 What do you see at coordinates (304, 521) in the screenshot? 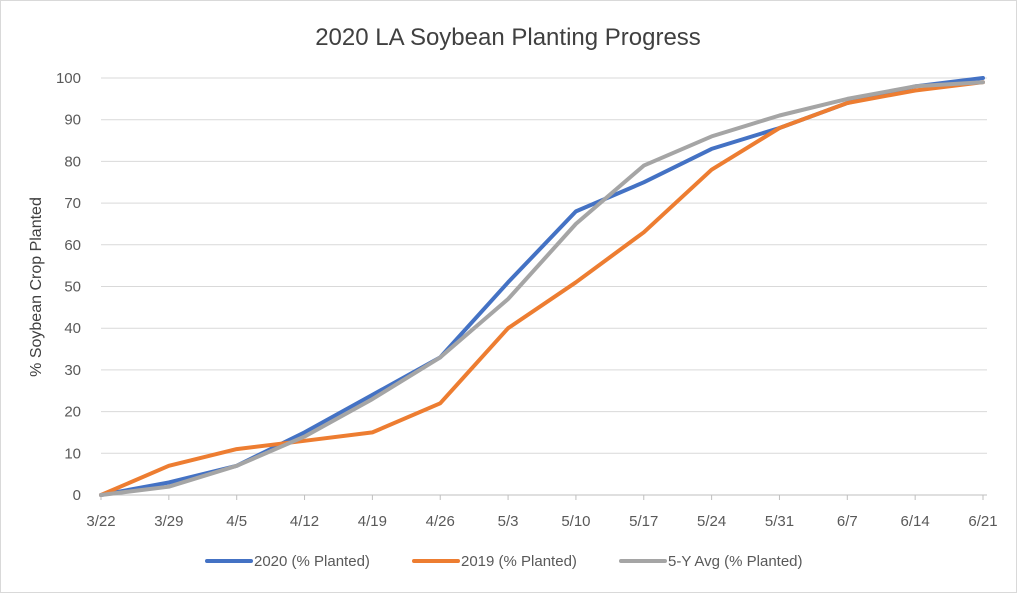
I see `x-tick-label: 4/12` at bounding box center [304, 521].